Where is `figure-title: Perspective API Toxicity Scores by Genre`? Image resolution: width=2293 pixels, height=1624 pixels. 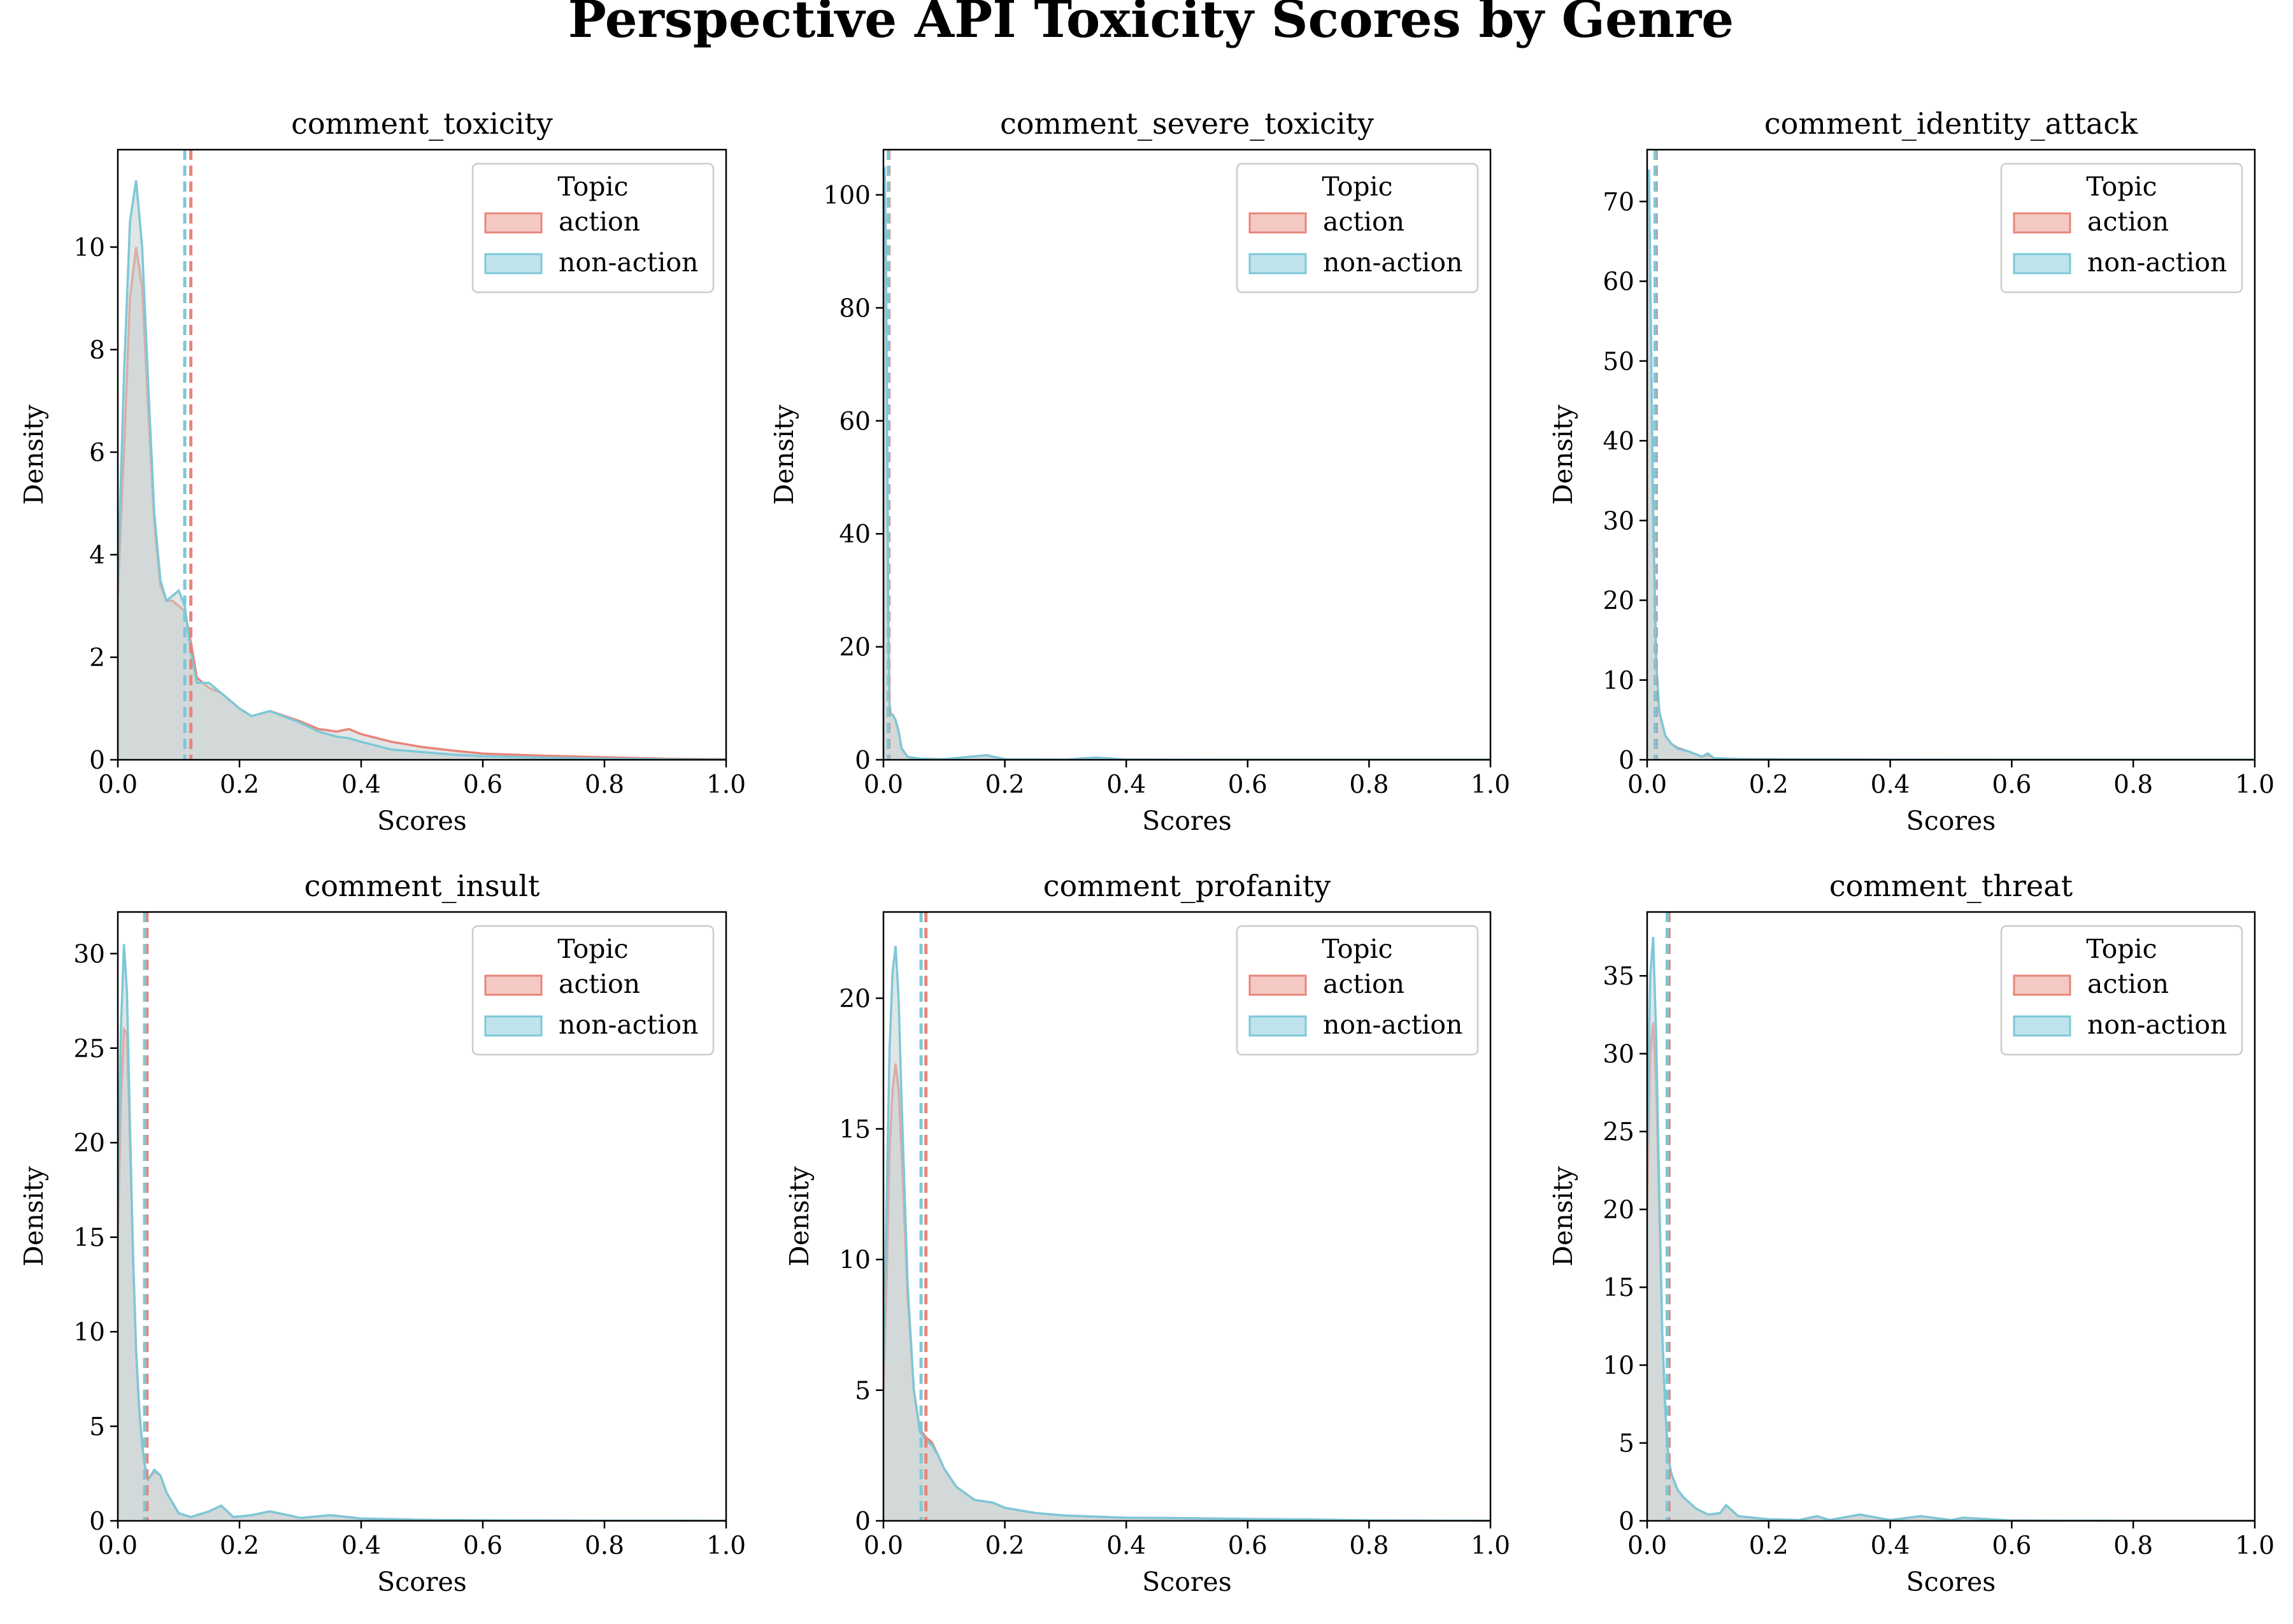
figure-title: Perspective API Toxicity Scores by Genre is located at coordinates (1151, 24).